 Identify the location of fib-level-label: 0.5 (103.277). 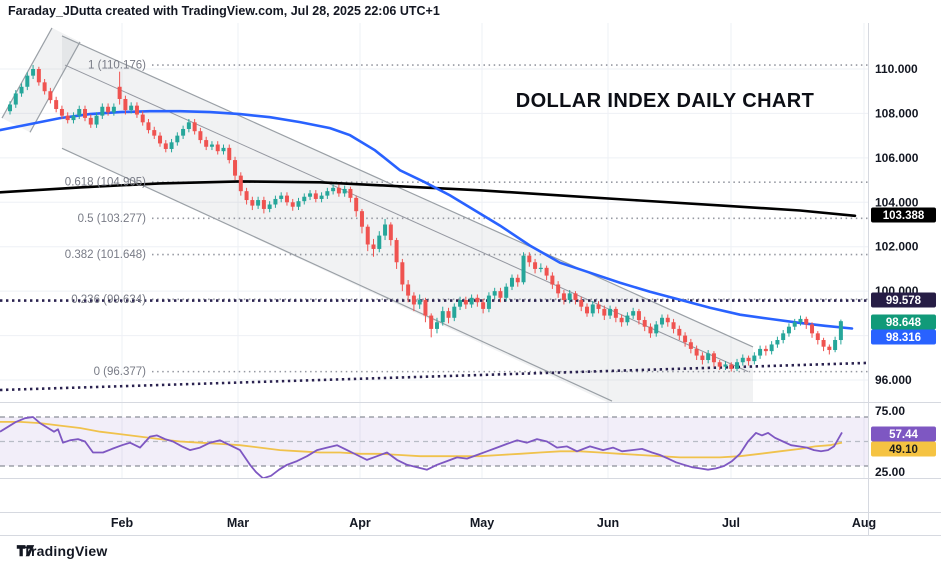
(112, 219).